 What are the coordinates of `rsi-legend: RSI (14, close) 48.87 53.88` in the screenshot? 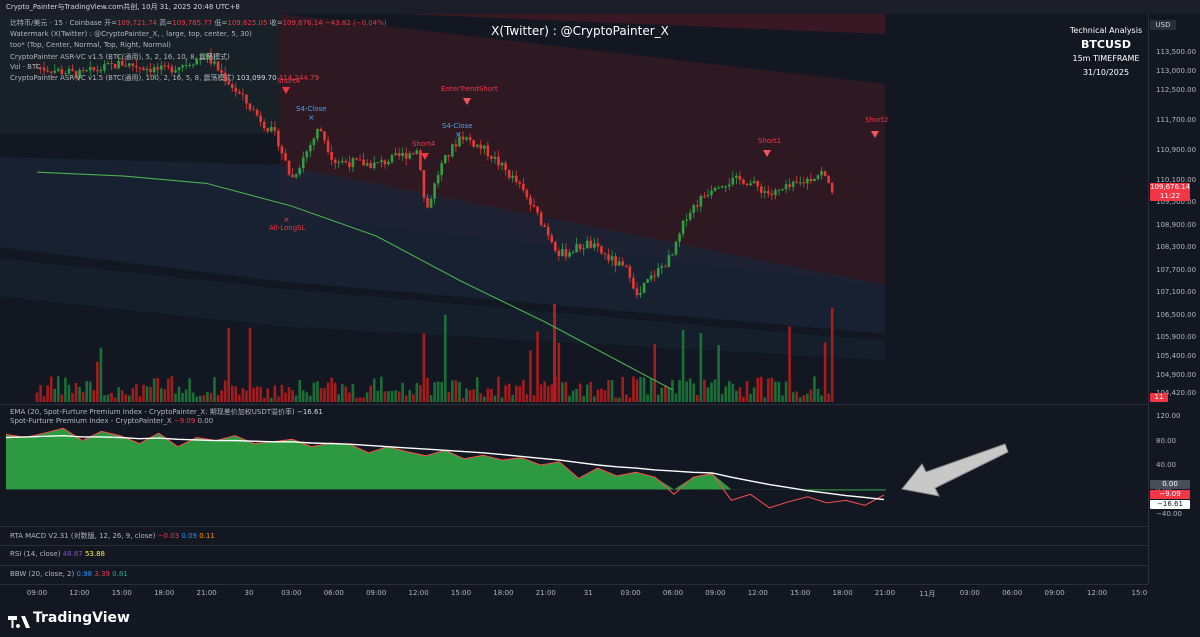 It's located at (57, 554).